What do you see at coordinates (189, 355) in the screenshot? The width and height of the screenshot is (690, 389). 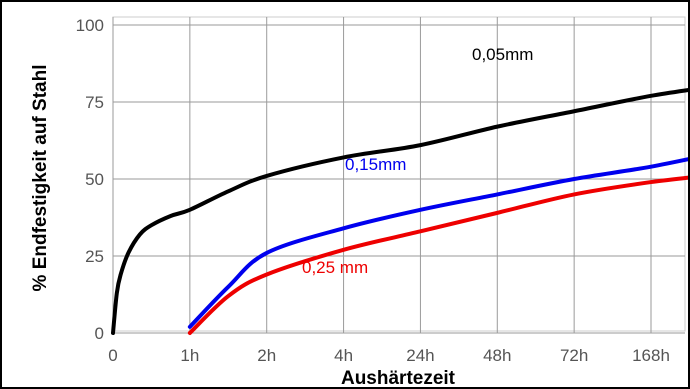 I see `x-tick-label: 1h` at bounding box center [189, 355].